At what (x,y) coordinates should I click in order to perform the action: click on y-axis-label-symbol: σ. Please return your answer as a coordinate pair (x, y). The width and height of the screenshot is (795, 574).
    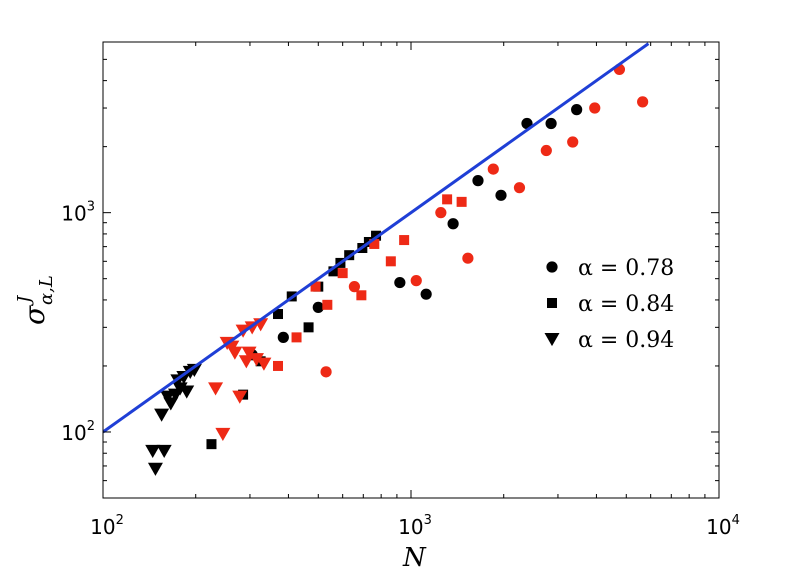
    Looking at the image, I should click on (34, 315).